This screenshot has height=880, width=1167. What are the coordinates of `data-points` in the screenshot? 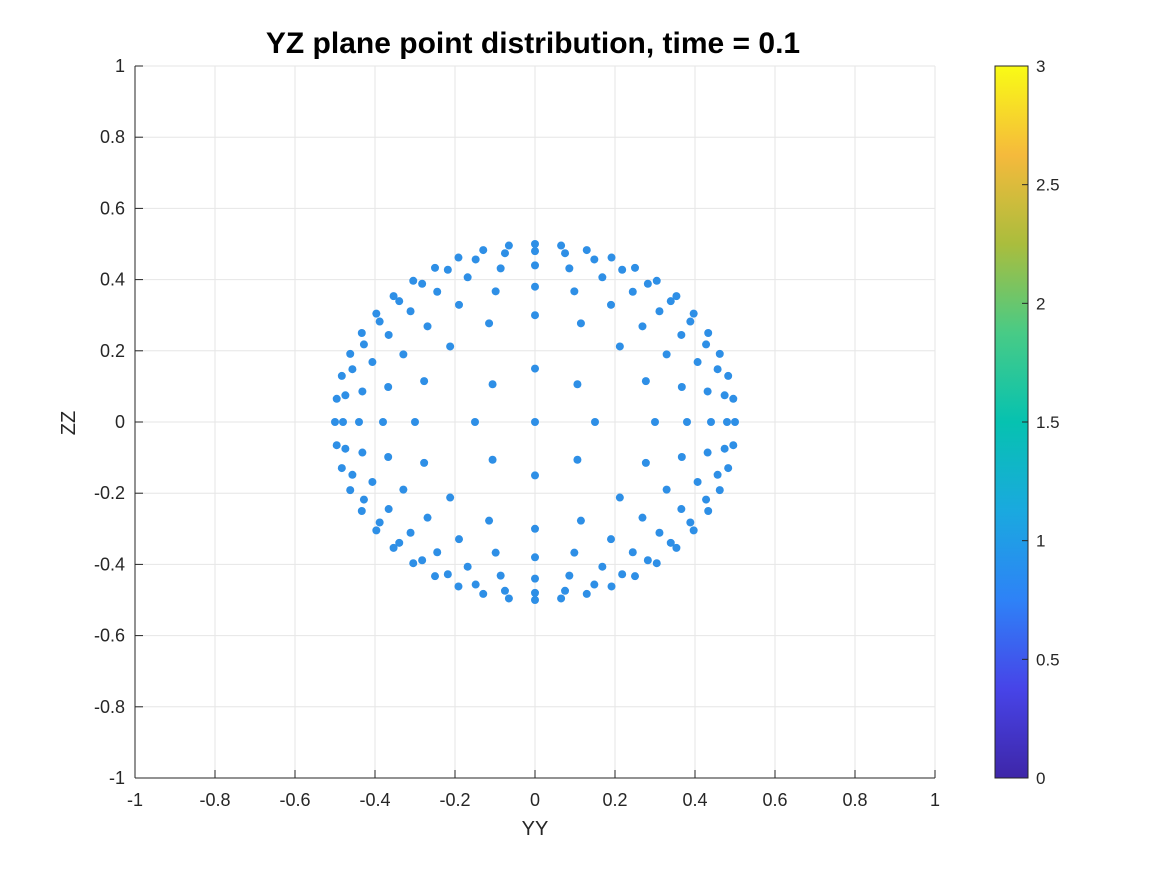 It's located at (535, 422).